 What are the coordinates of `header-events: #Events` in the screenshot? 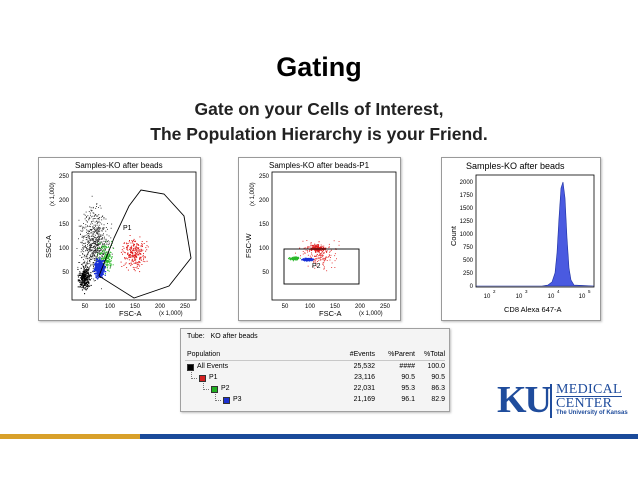 It's located at (362, 354).